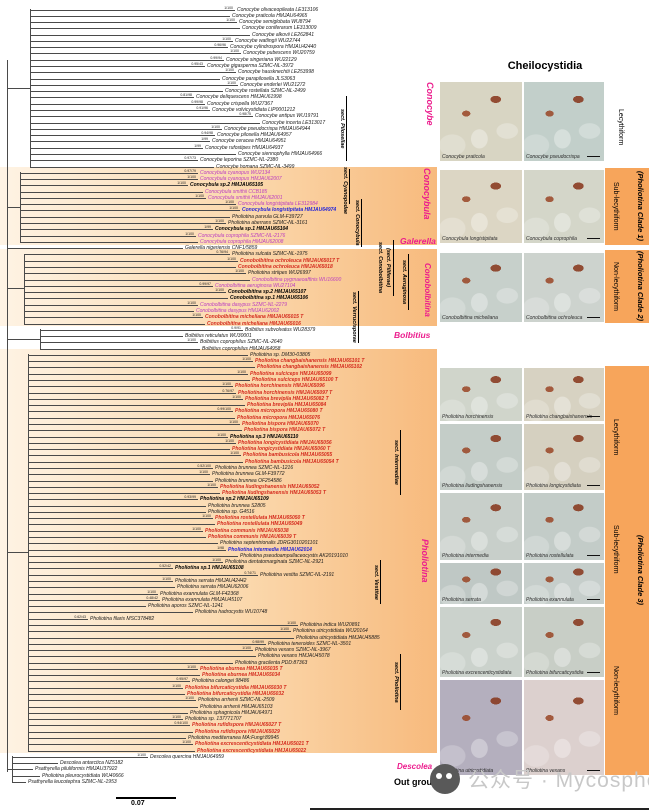  Describe the element at coordinates (236, 700) in the screenshot. I see `taxon-label: Pholiotina arrhenii SZMC-NL-2509` at that location.